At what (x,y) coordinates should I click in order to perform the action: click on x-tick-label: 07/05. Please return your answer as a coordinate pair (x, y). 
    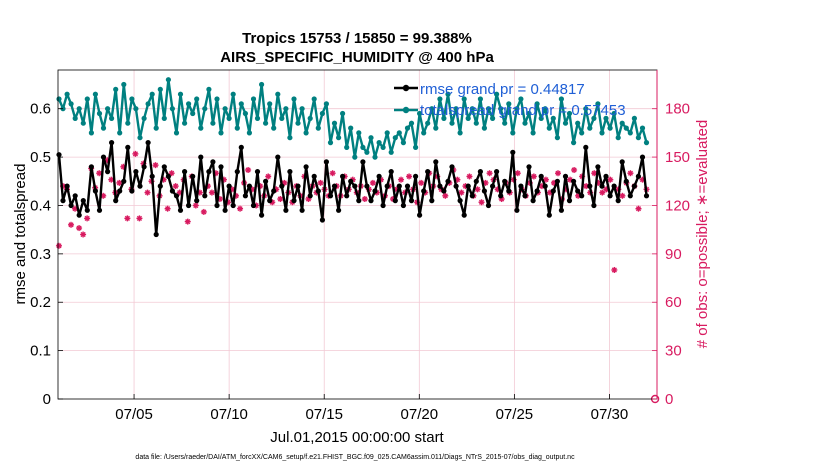
    Looking at the image, I should click on (134, 414).